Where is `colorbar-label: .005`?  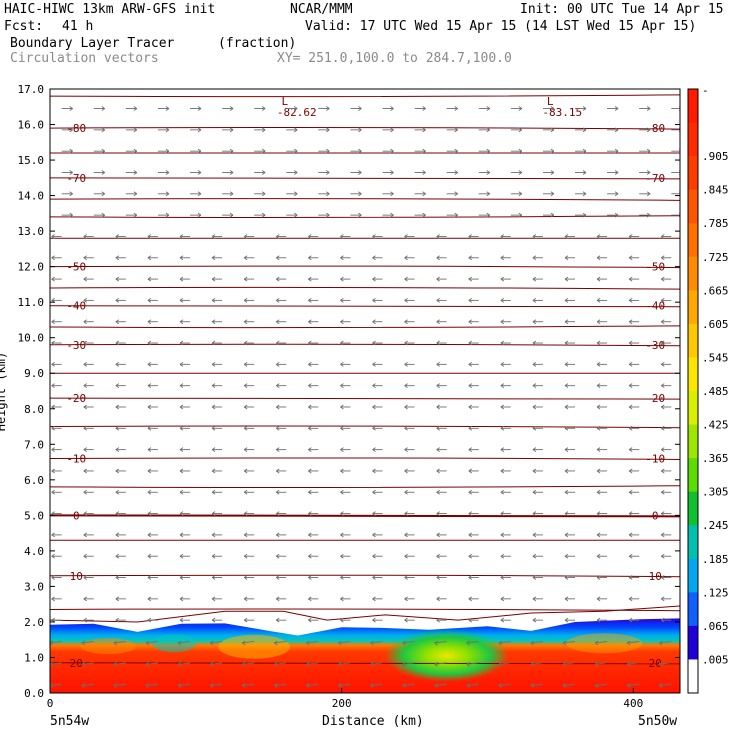
colorbar-label: .005 is located at coordinates (715, 659).